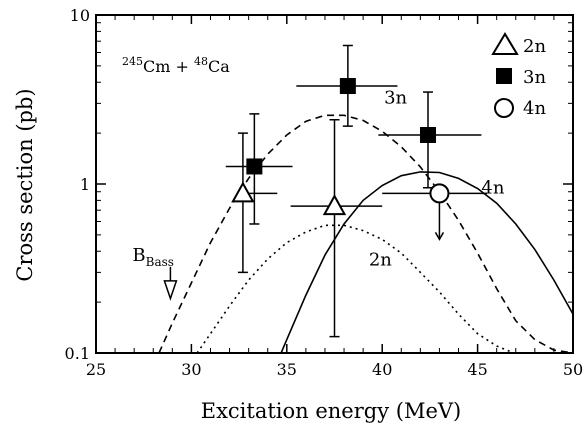  What do you see at coordinates (477, 369) in the screenshot?
I see `x-tick-label: 45` at bounding box center [477, 369].